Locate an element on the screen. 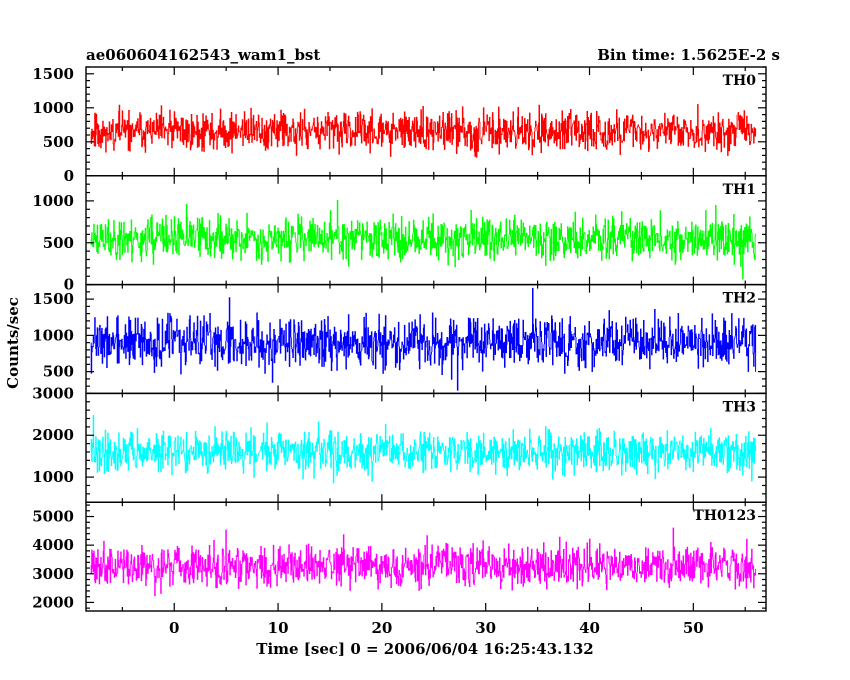 This screenshot has width=850, height=680. y-tick-label: 5000 is located at coordinates (53, 517).